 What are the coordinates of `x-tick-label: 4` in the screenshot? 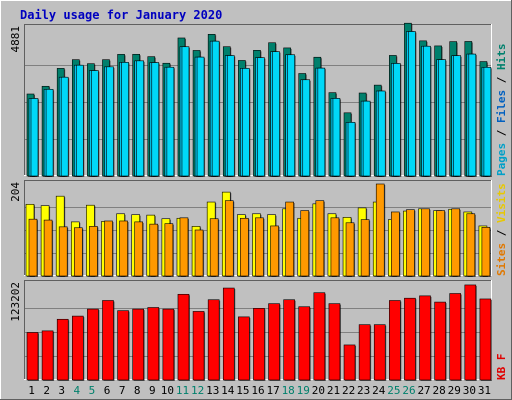 It's located at (77, 390).